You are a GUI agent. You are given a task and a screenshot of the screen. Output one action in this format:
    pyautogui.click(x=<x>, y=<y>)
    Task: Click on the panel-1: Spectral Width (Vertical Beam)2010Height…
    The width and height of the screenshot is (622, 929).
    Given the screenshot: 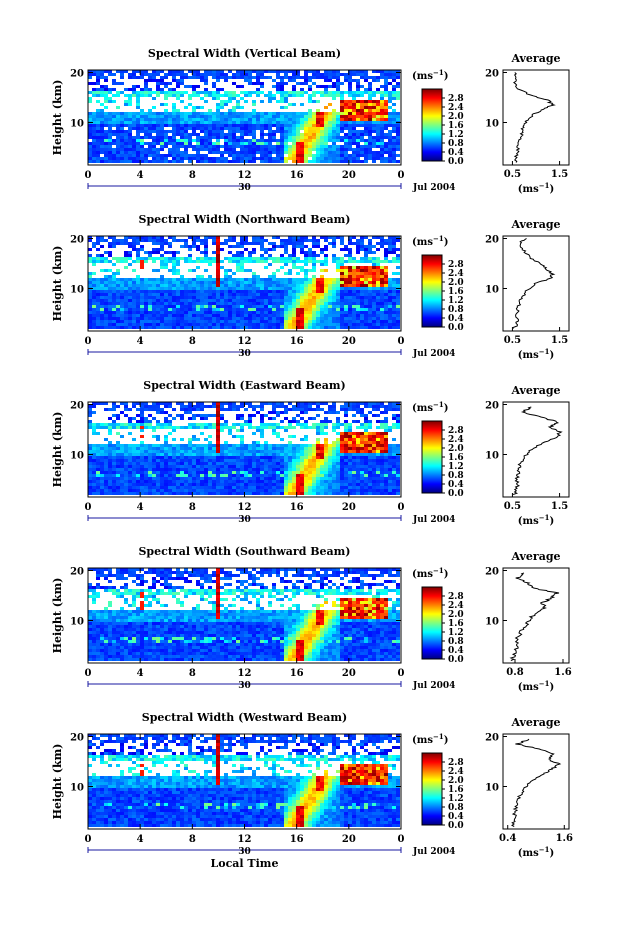 What is the action you would take?
    pyautogui.click(x=310, y=121)
    